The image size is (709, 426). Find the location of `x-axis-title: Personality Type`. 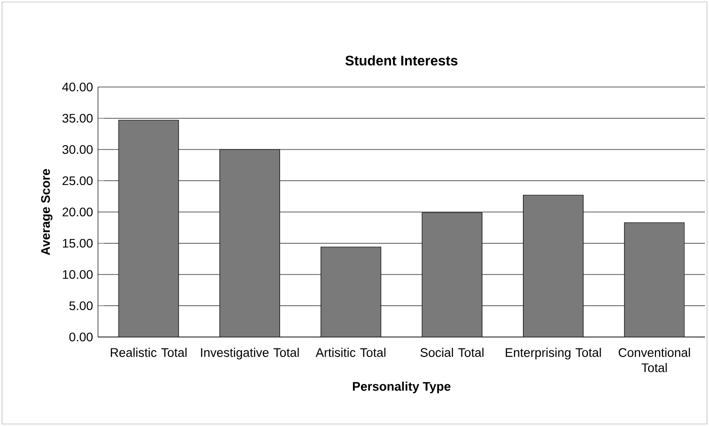

x-axis-title: Personality Type is located at coordinates (401, 388).